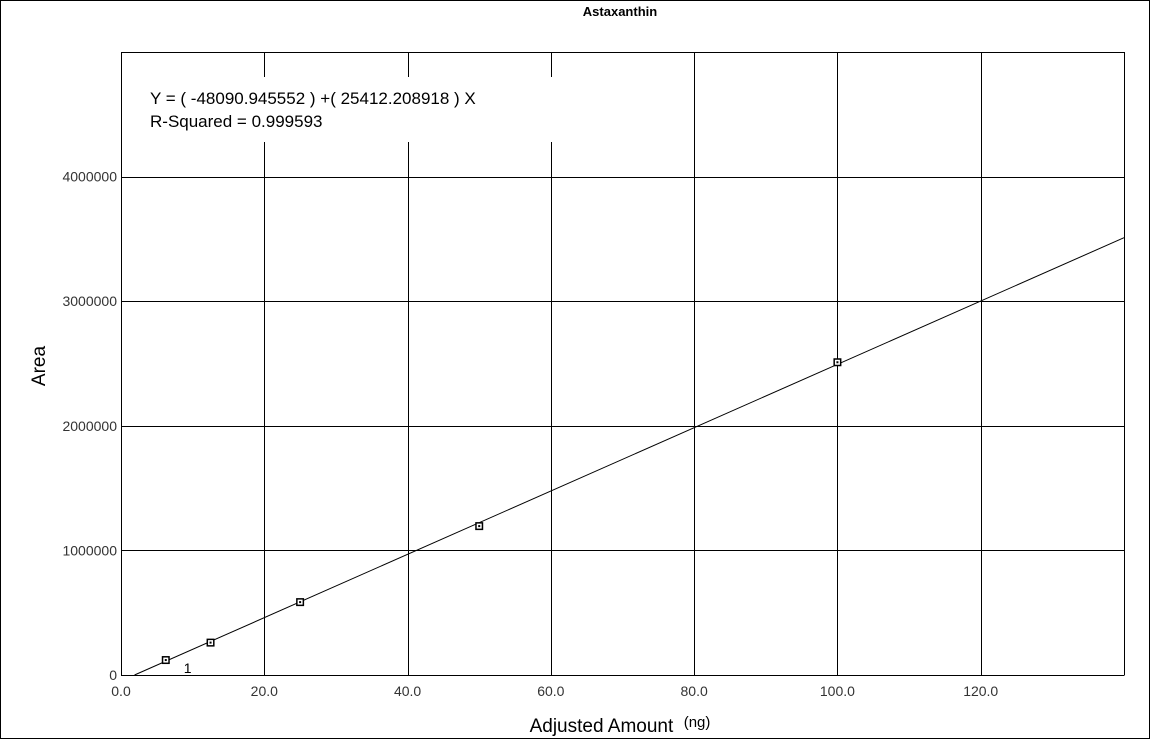 This screenshot has width=1151, height=740. I want to click on x-tick-label: 20.0, so click(264, 691).